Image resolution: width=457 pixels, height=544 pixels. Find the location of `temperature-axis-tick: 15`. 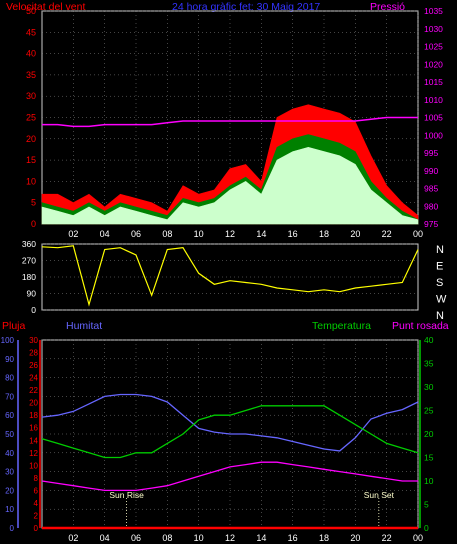

temperature-axis-tick: 15 is located at coordinates (429, 458).